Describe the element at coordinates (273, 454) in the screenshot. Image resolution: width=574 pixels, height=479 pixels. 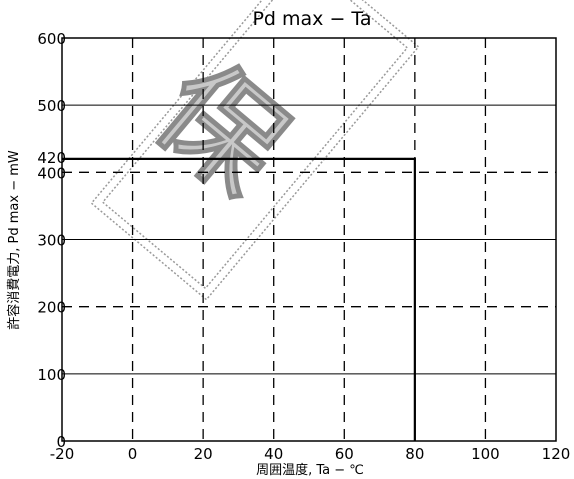
I see `x-tick-label: 40` at that location.